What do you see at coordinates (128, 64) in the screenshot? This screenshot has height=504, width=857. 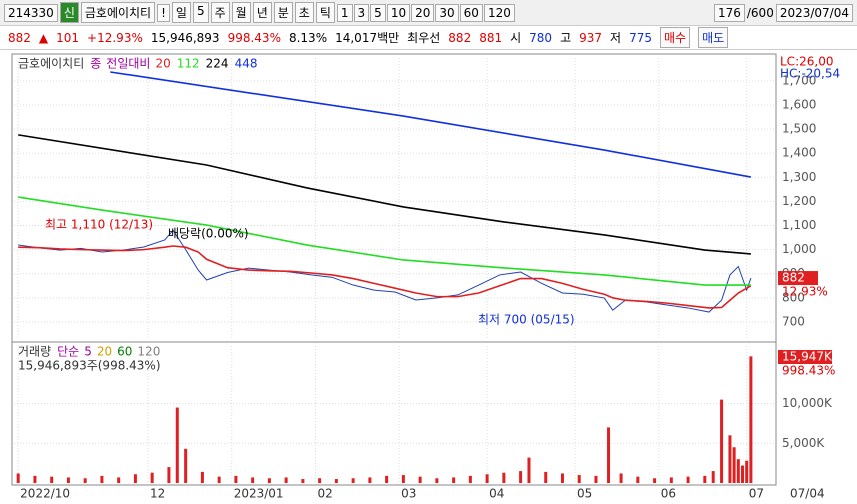 I see `legend-entry: 전일대비` at bounding box center [128, 64].